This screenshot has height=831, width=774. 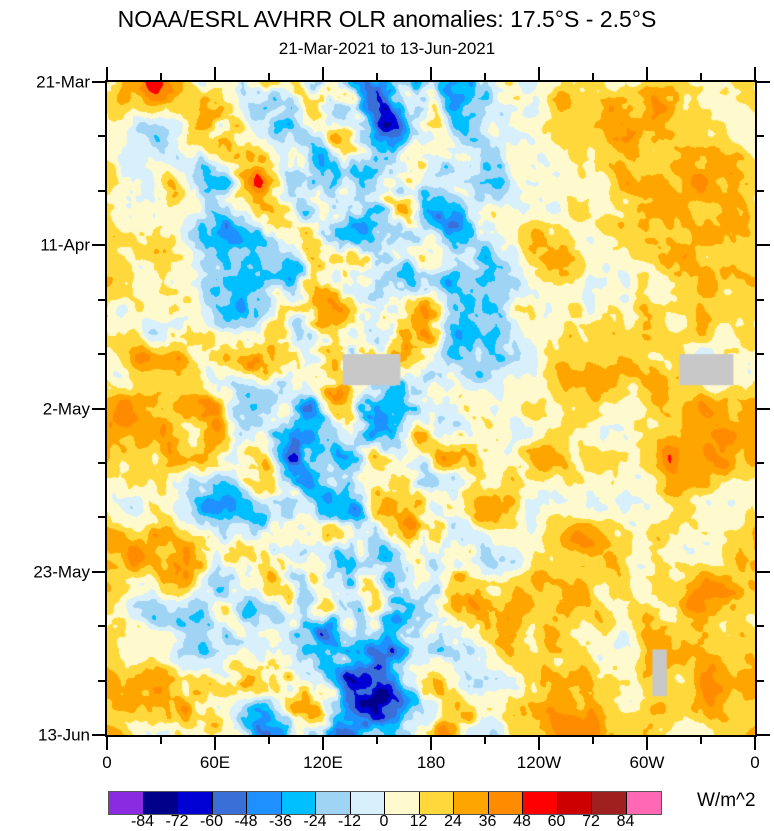 What do you see at coordinates (349, 821) in the screenshot?
I see `colorbar-tick-label: -12` at bounding box center [349, 821].